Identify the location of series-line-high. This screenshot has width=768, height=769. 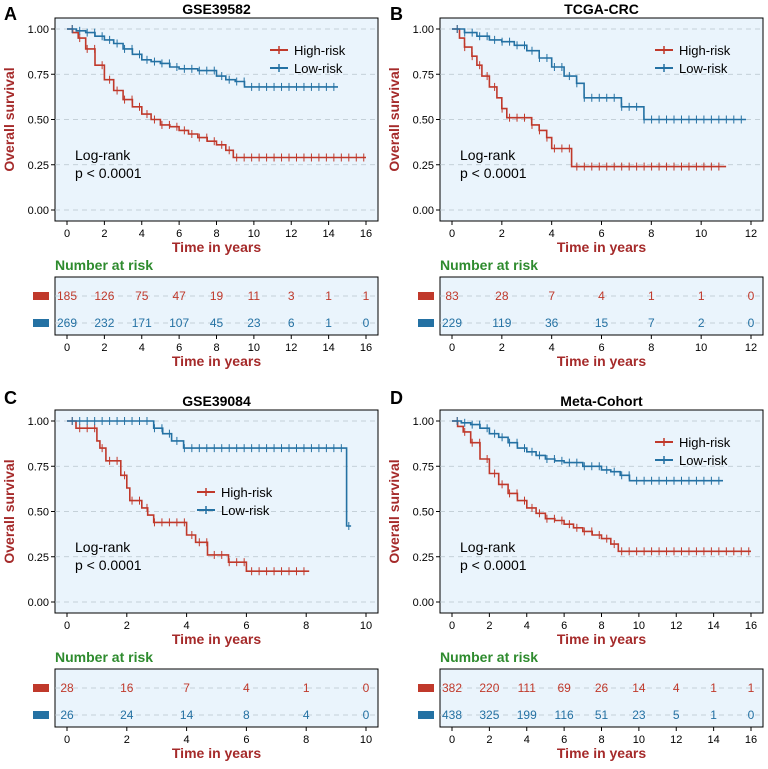
(601, 486).